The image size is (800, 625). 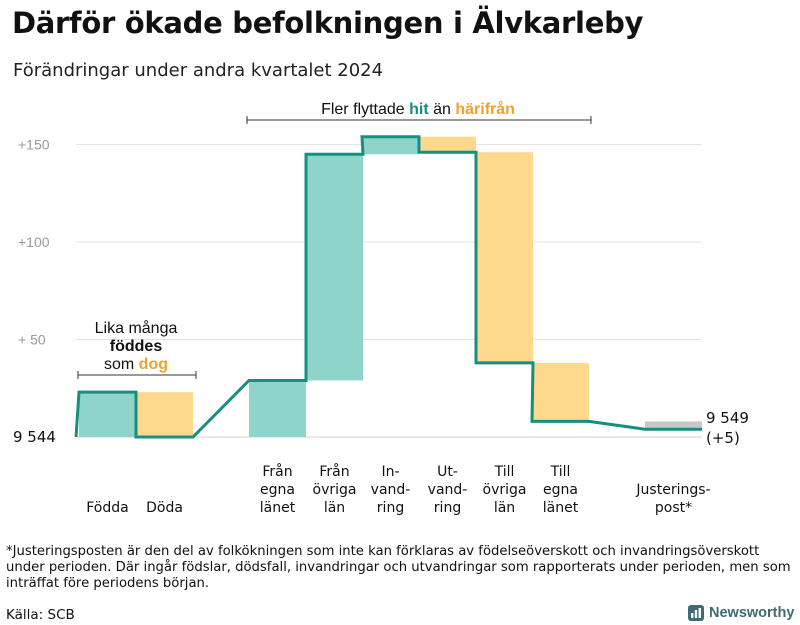 What do you see at coordinates (32, 340) in the screenshot?
I see `y-tick-label: + 50` at bounding box center [32, 340].